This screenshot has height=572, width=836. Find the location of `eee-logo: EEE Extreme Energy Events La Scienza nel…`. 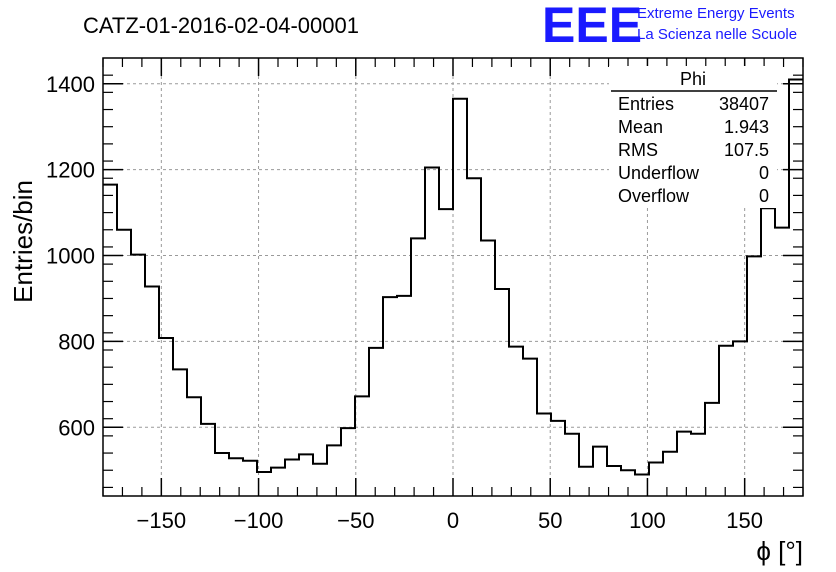

eee-logo: EEE Extreme Energy Events La Scienza nel… is located at coordinates (669, 26).